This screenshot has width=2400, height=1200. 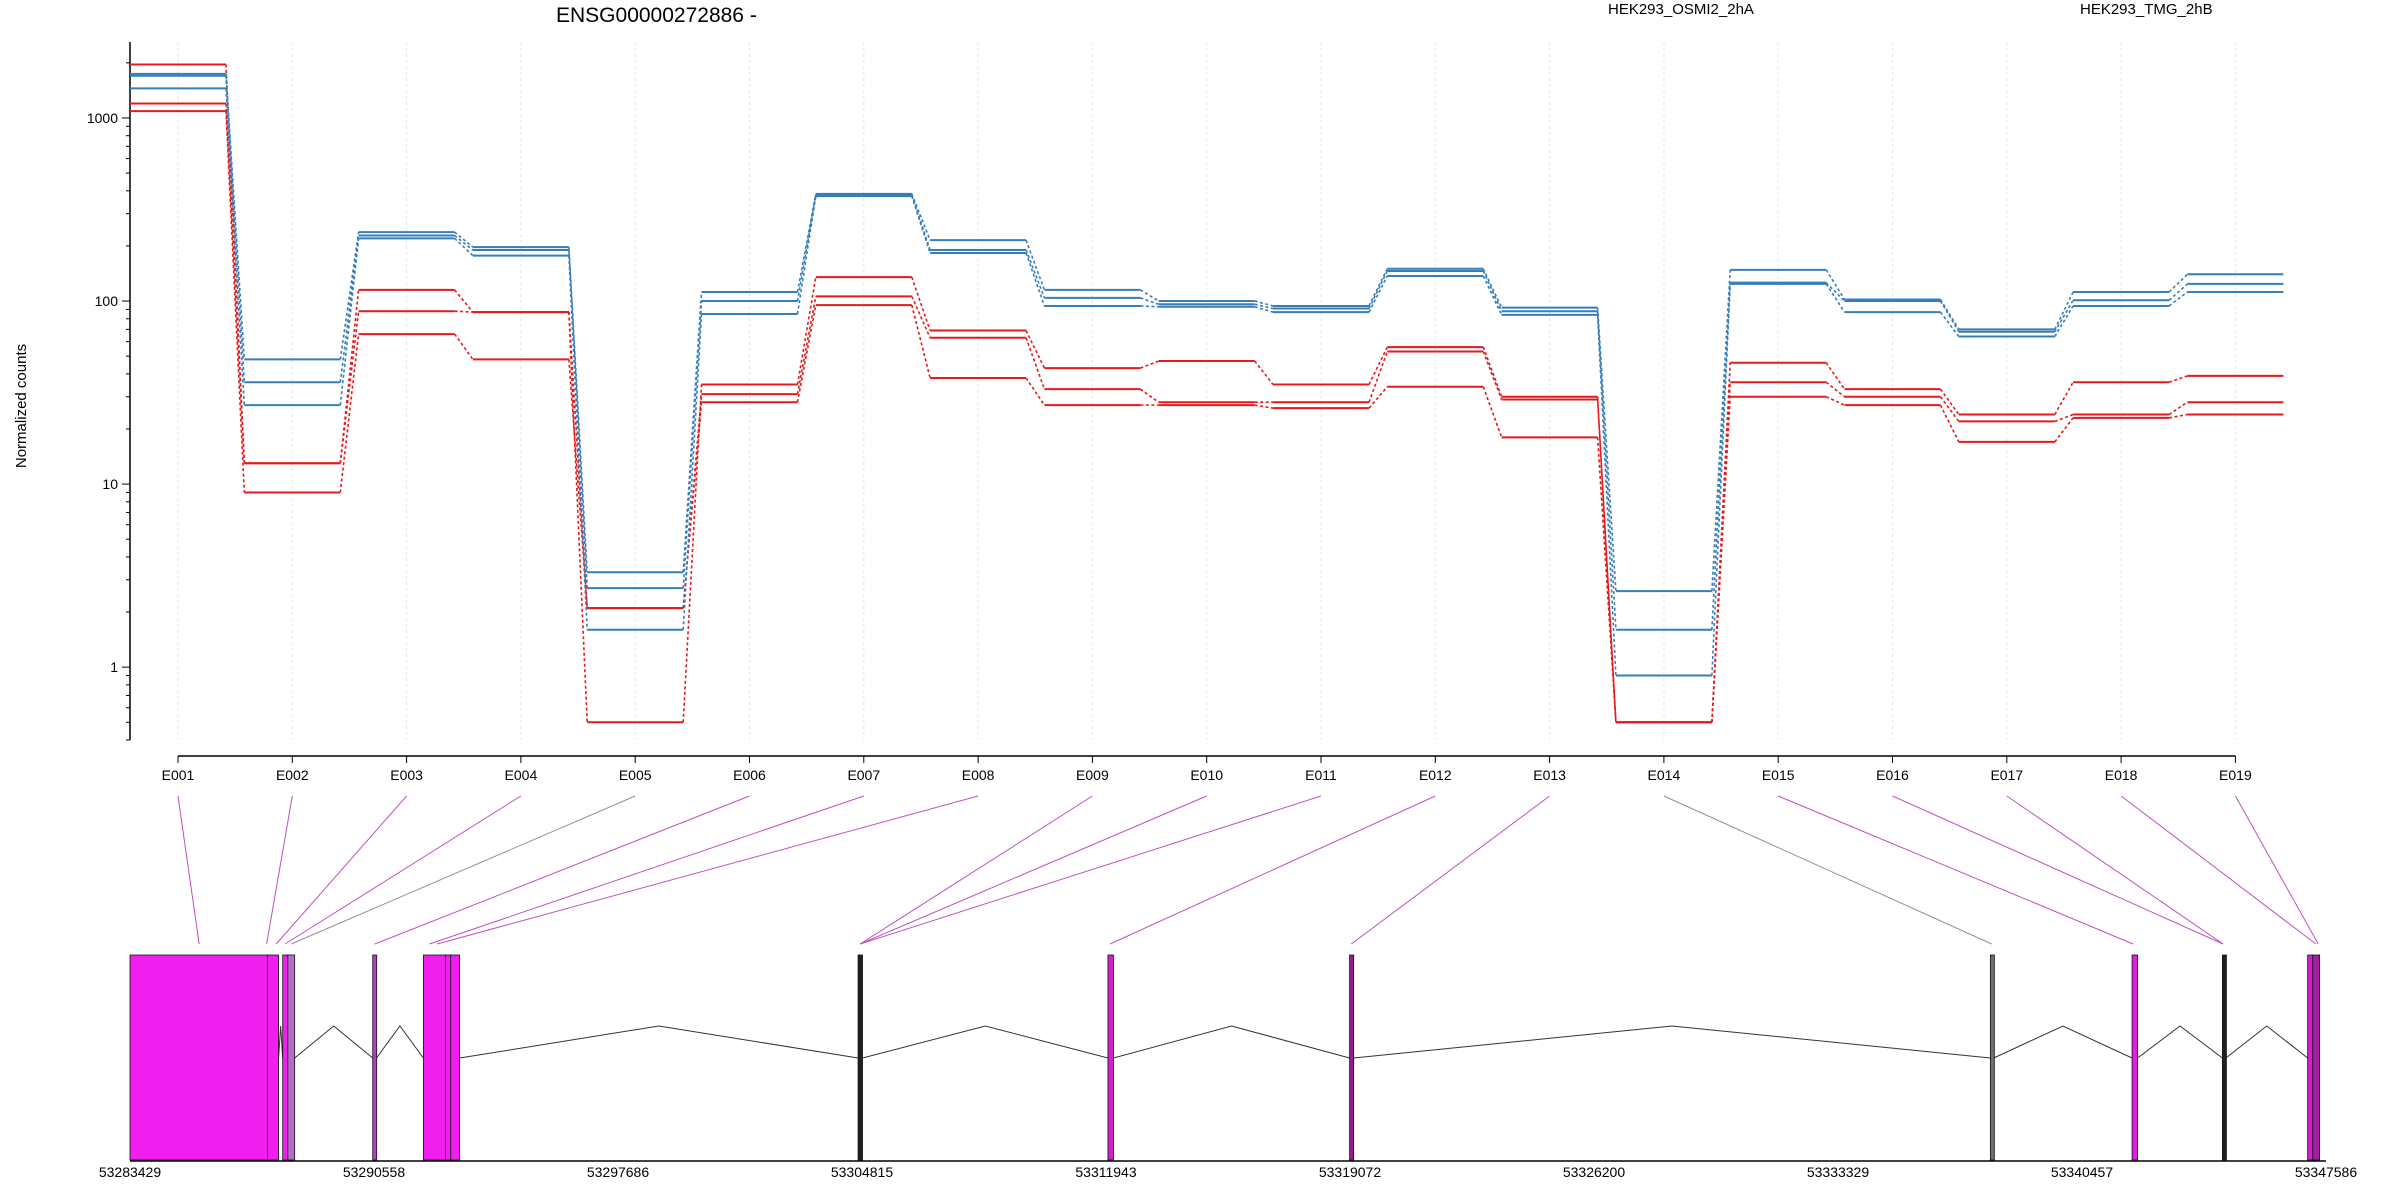 What do you see at coordinates (749, 775) in the screenshot?
I see `x-tick-label: E006` at bounding box center [749, 775].